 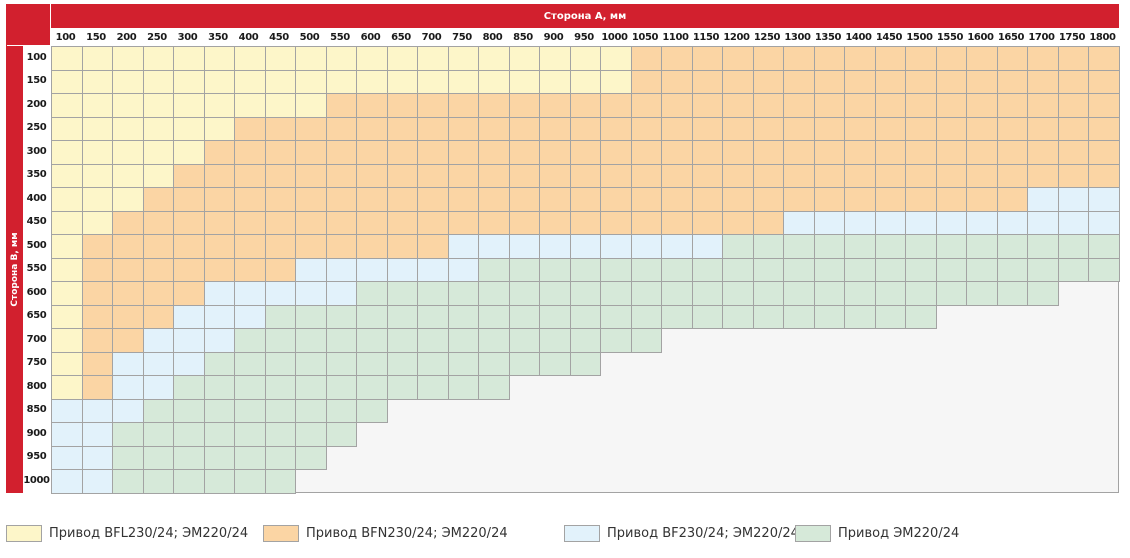 What do you see at coordinates (126, 37) in the screenshot?
I see `column-header-200: 200` at bounding box center [126, 37].